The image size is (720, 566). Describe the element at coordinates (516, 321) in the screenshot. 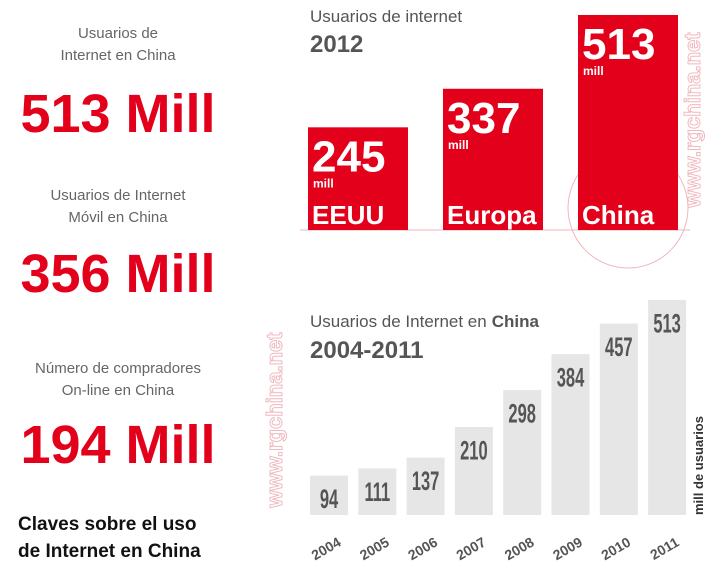

I see `title-bold: China` at that location.